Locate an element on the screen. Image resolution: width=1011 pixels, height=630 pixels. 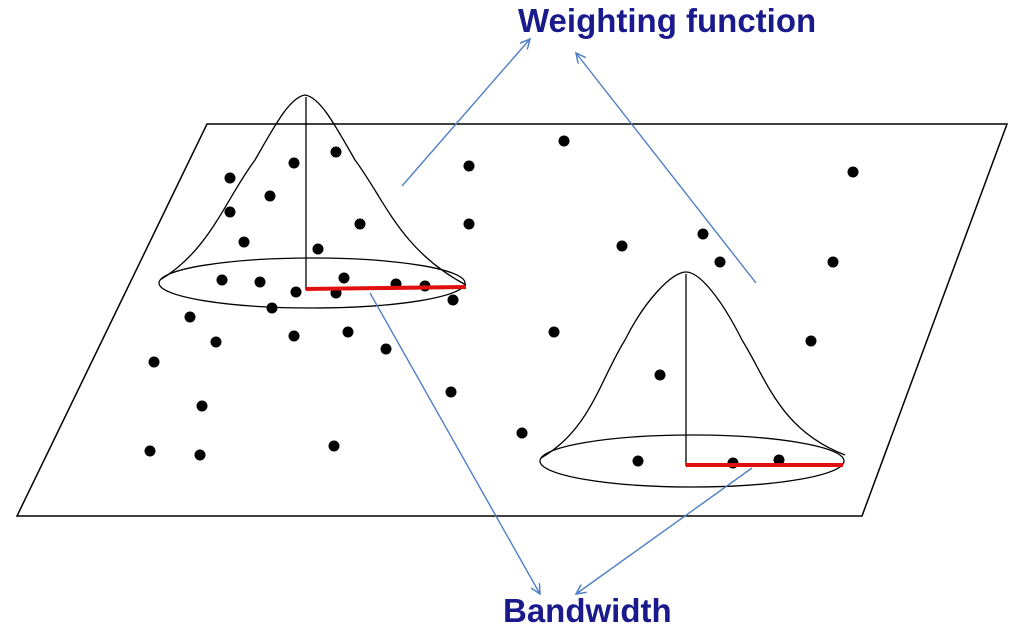
kernel-right-base-ellipse is located at coordinates (692, 461).